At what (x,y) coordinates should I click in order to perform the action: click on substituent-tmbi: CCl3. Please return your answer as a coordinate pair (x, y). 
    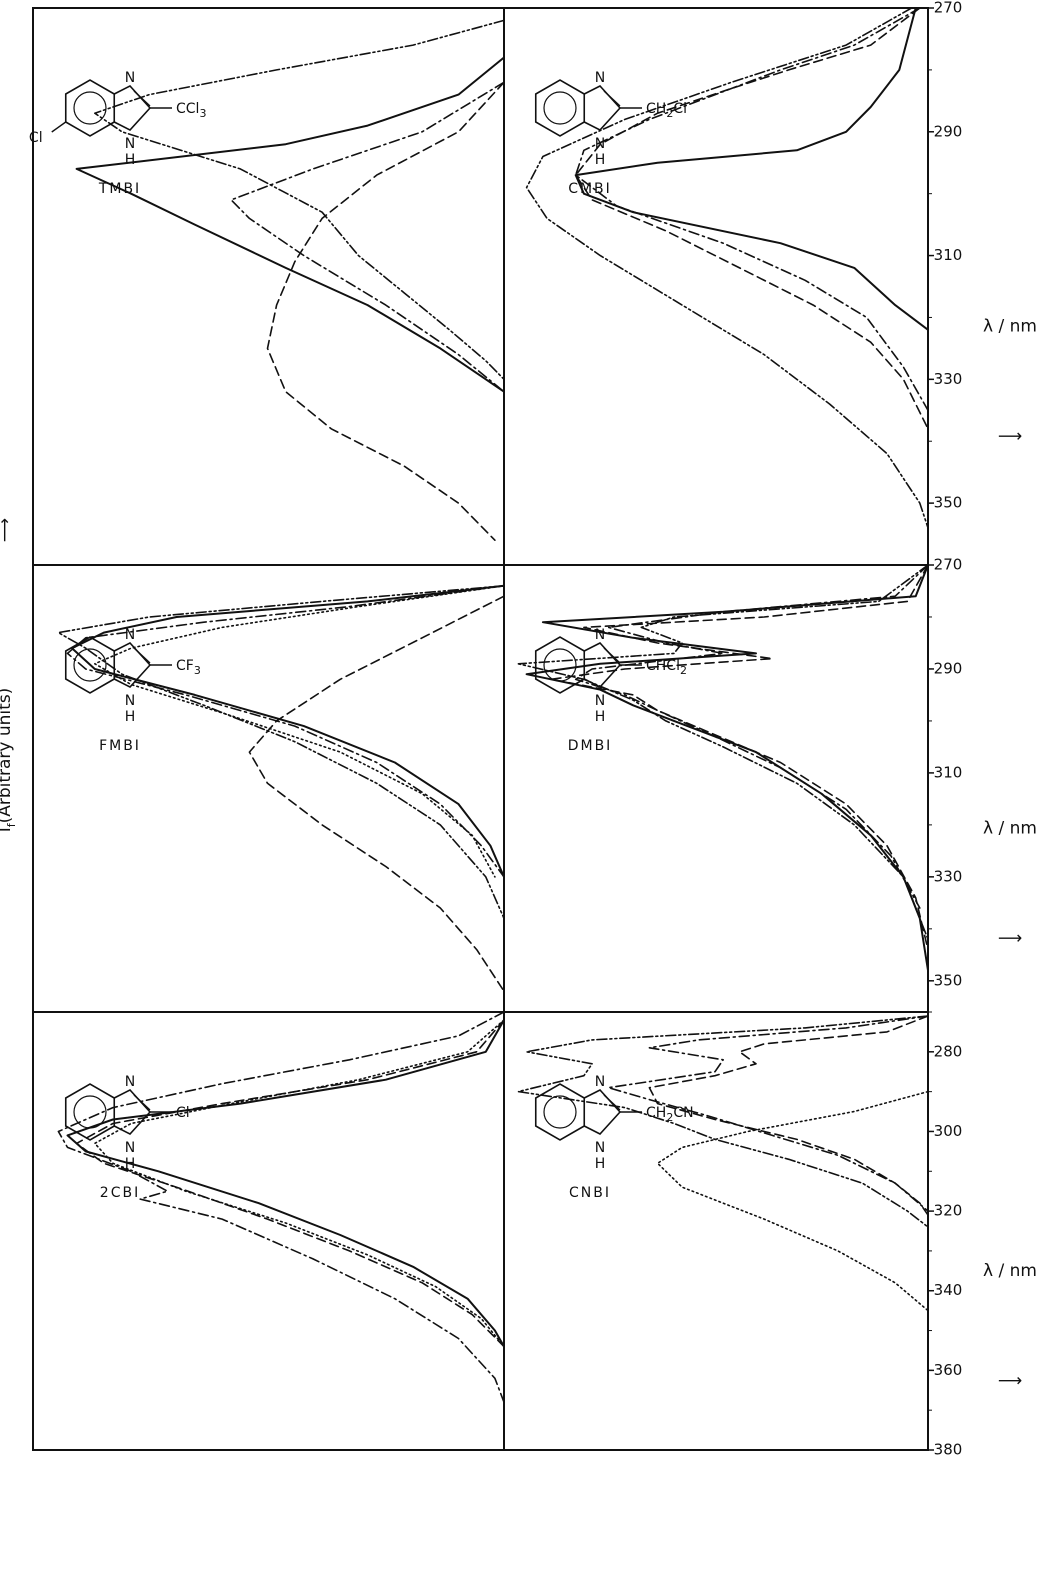
    Looking at the image, I should click on (191, 110).